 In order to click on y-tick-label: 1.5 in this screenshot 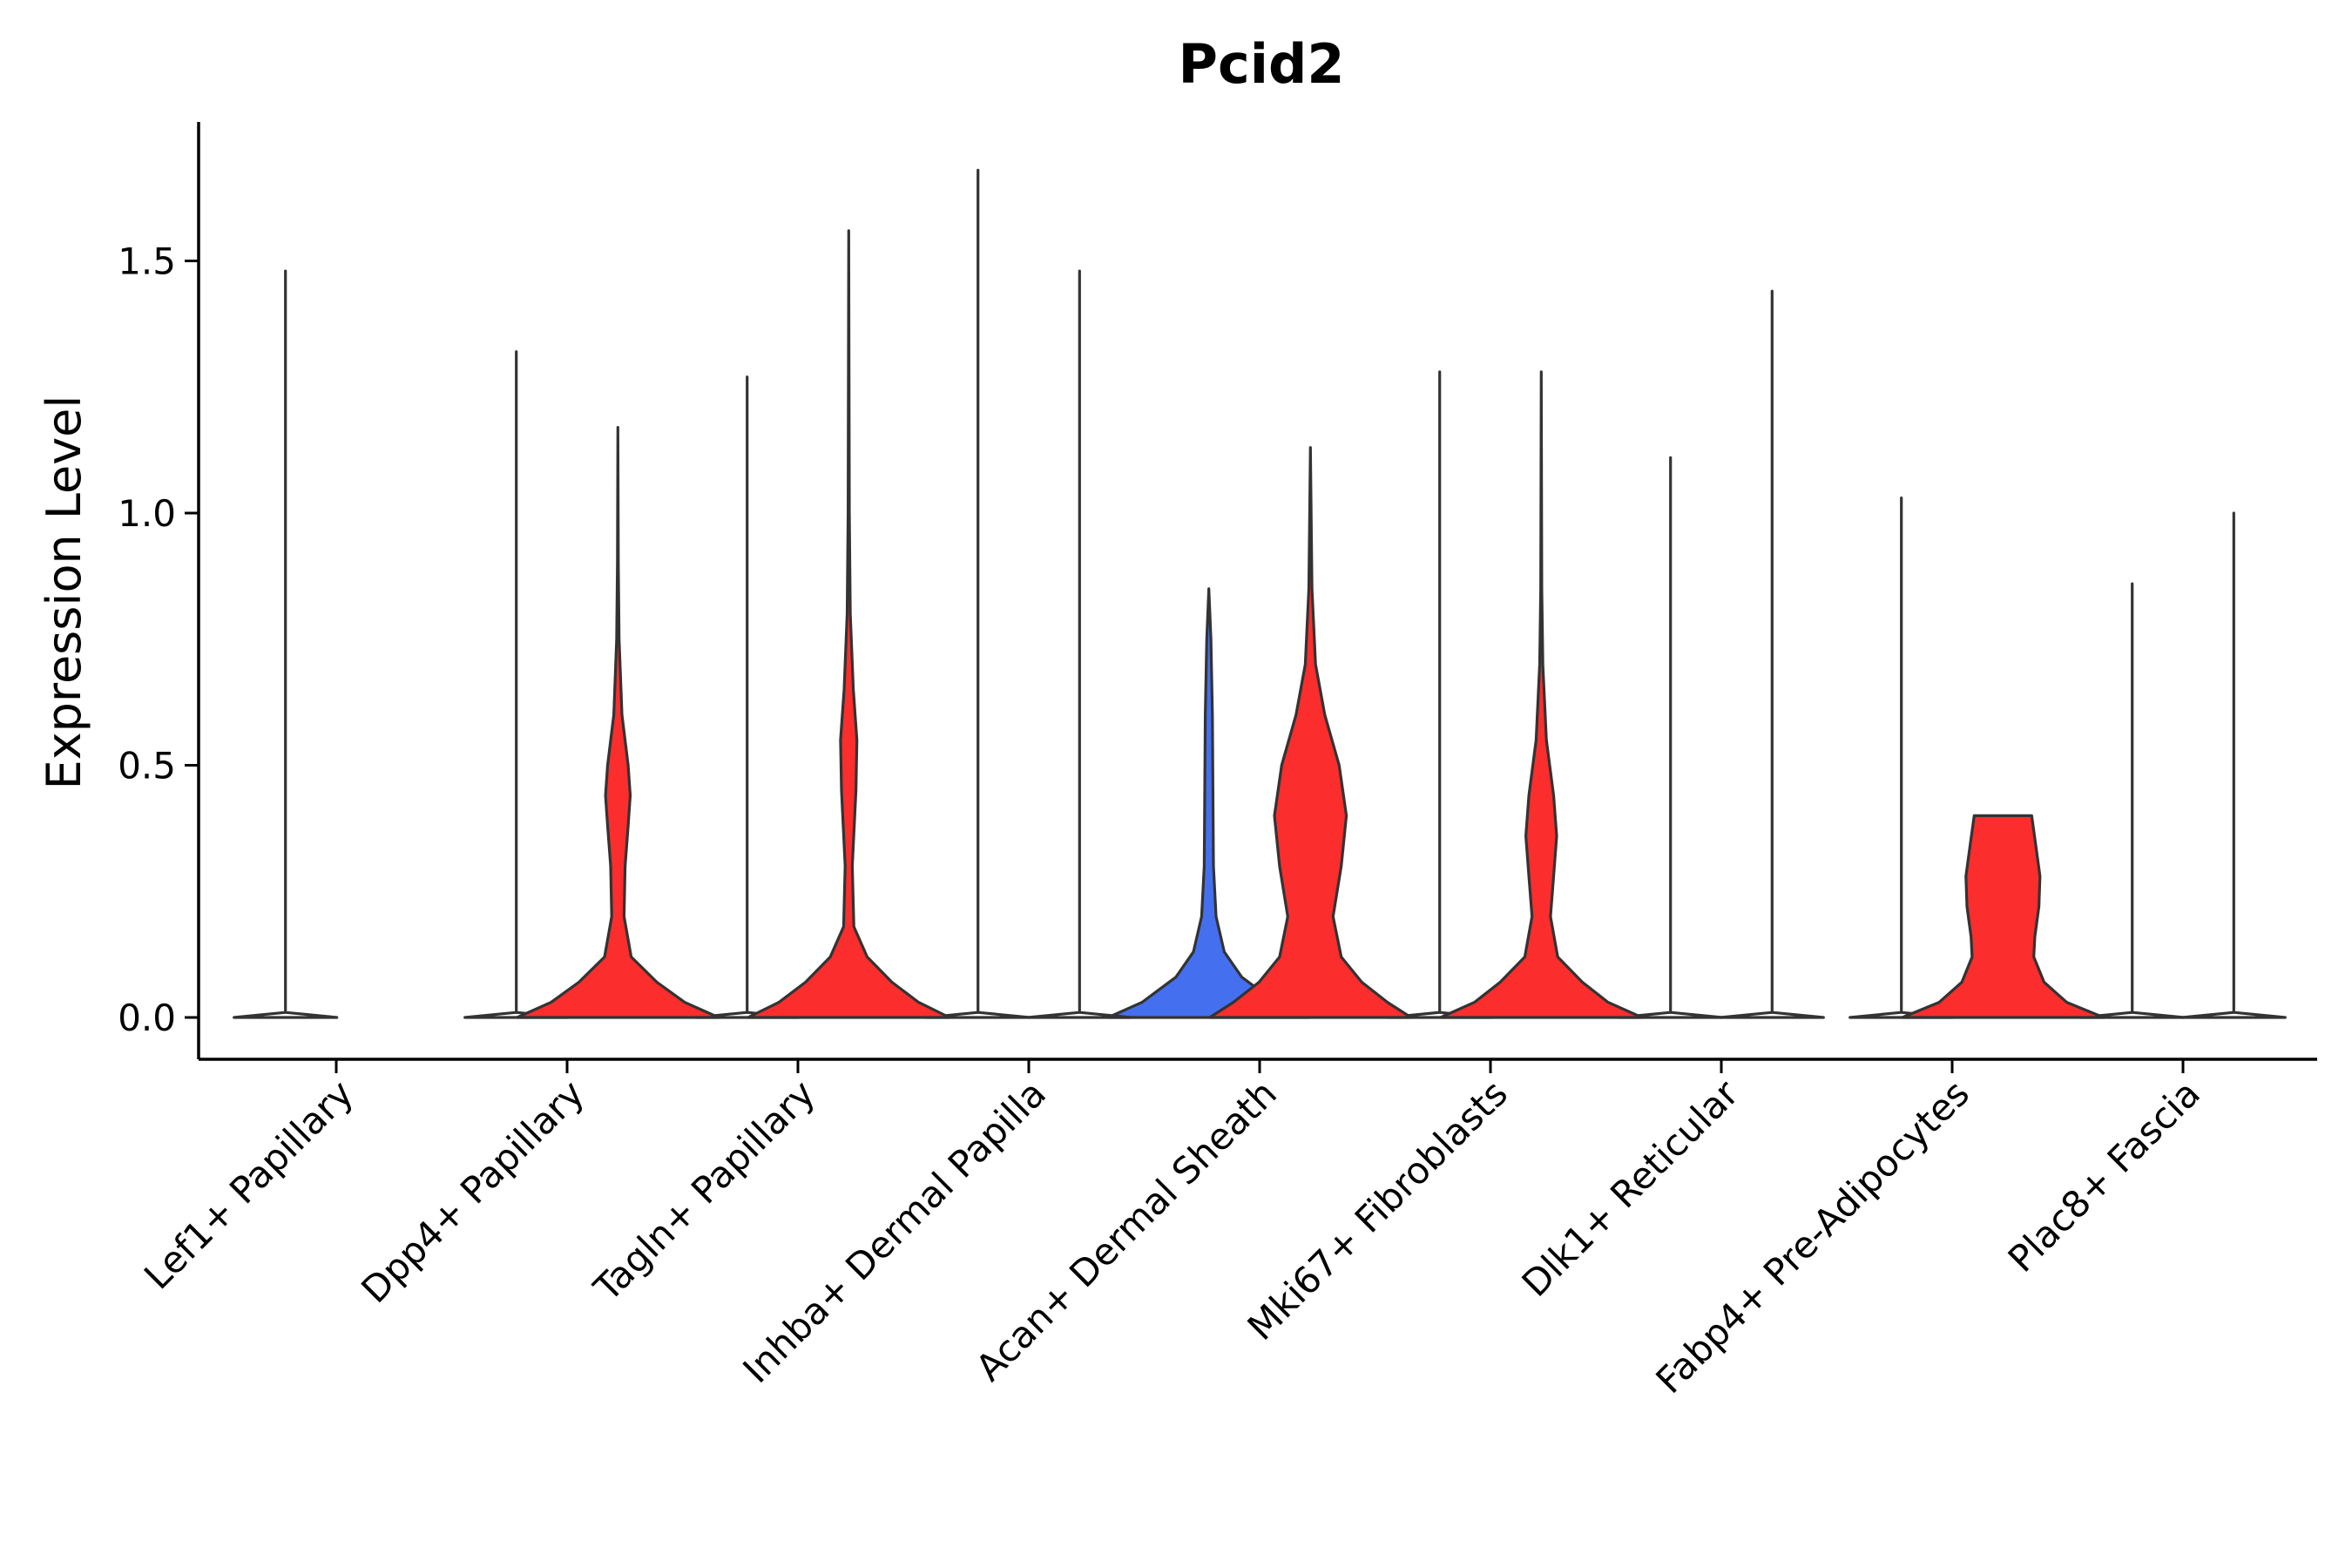, I will do `click(147, 261)`.